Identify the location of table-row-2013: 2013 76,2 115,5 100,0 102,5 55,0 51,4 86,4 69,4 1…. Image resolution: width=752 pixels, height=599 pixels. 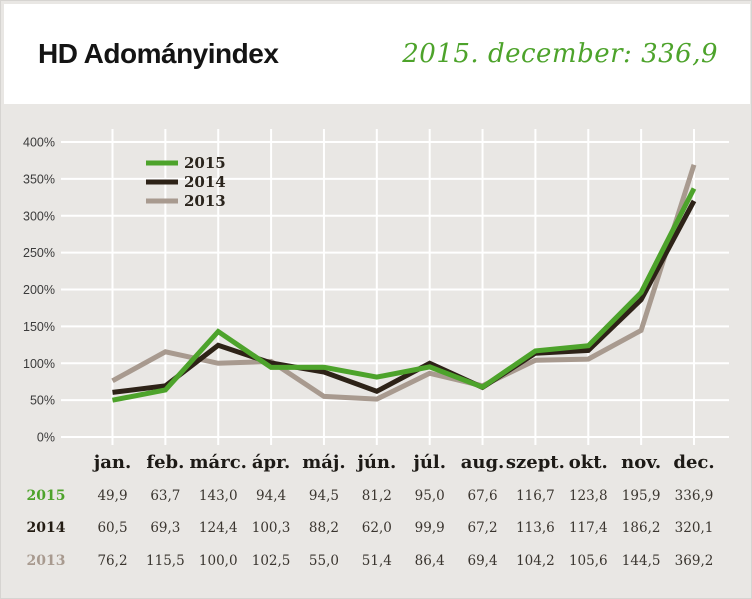
(376, 561).